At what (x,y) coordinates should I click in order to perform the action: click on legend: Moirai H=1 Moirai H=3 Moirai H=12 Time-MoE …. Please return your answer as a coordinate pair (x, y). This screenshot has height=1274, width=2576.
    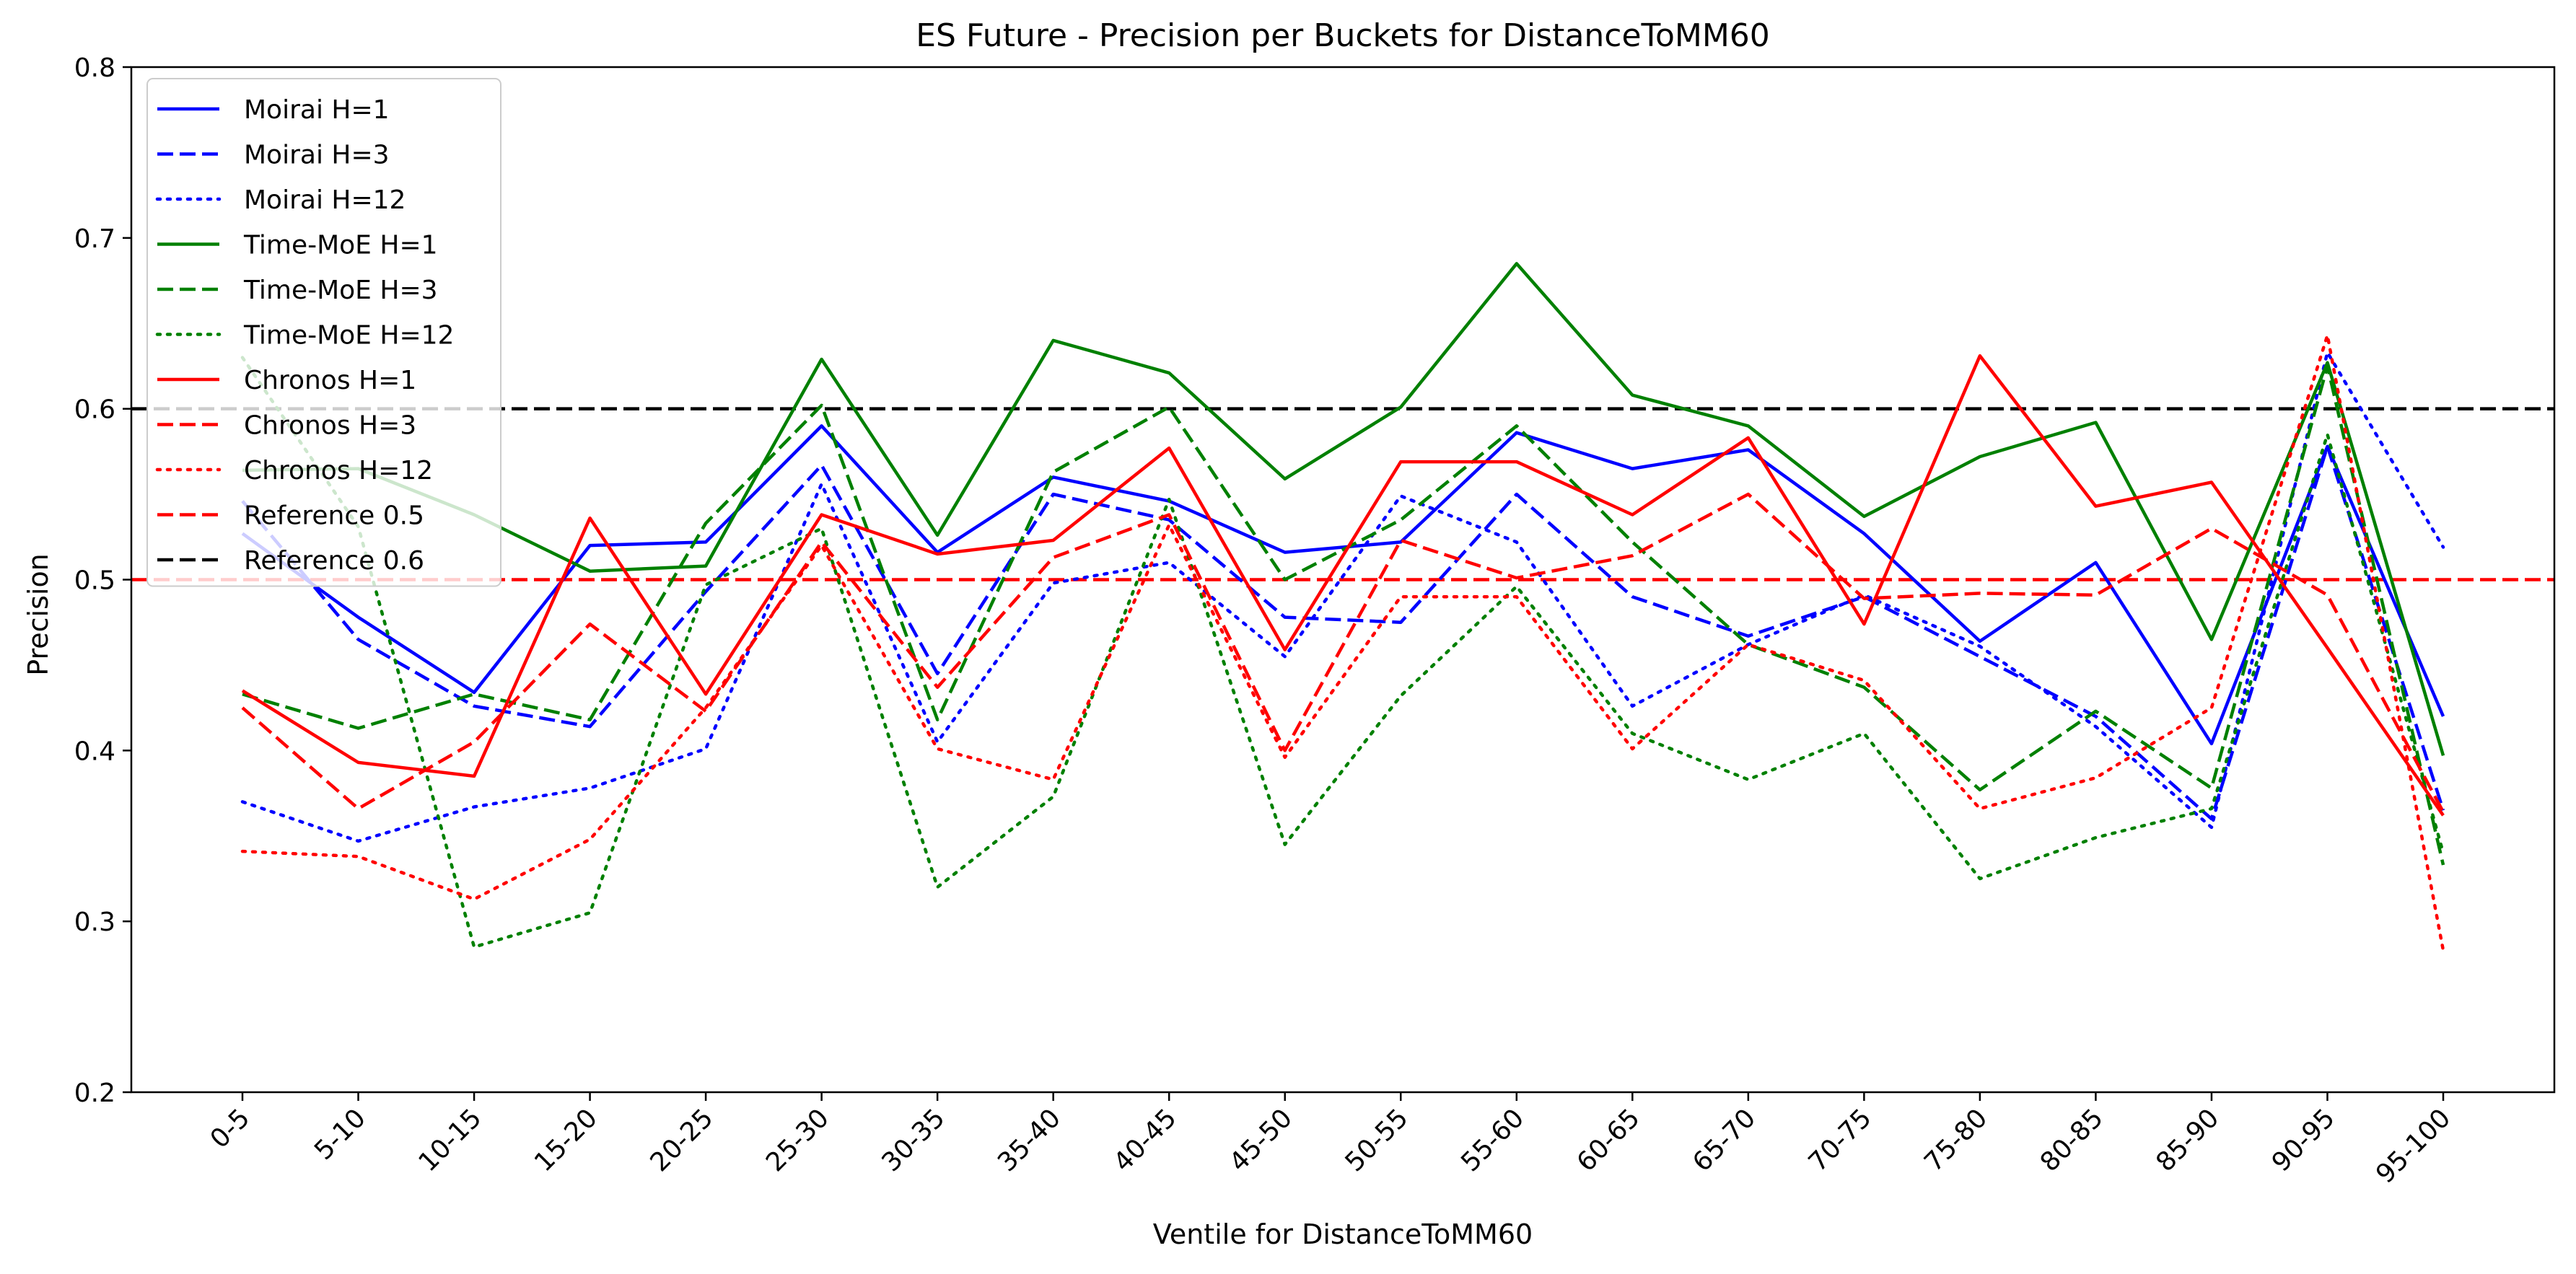
    Looking at the image, I should click on (323, 333).